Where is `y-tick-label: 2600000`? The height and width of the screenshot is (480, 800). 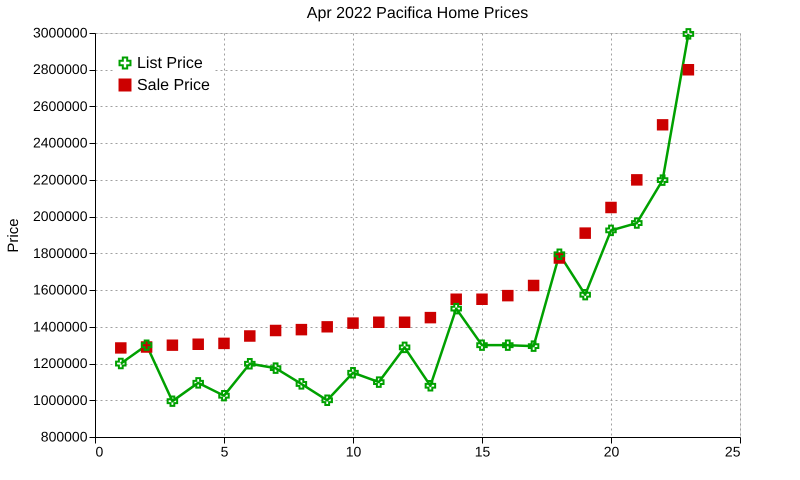
y-tick-label: 2600000 is located at coordinates (60, 106).